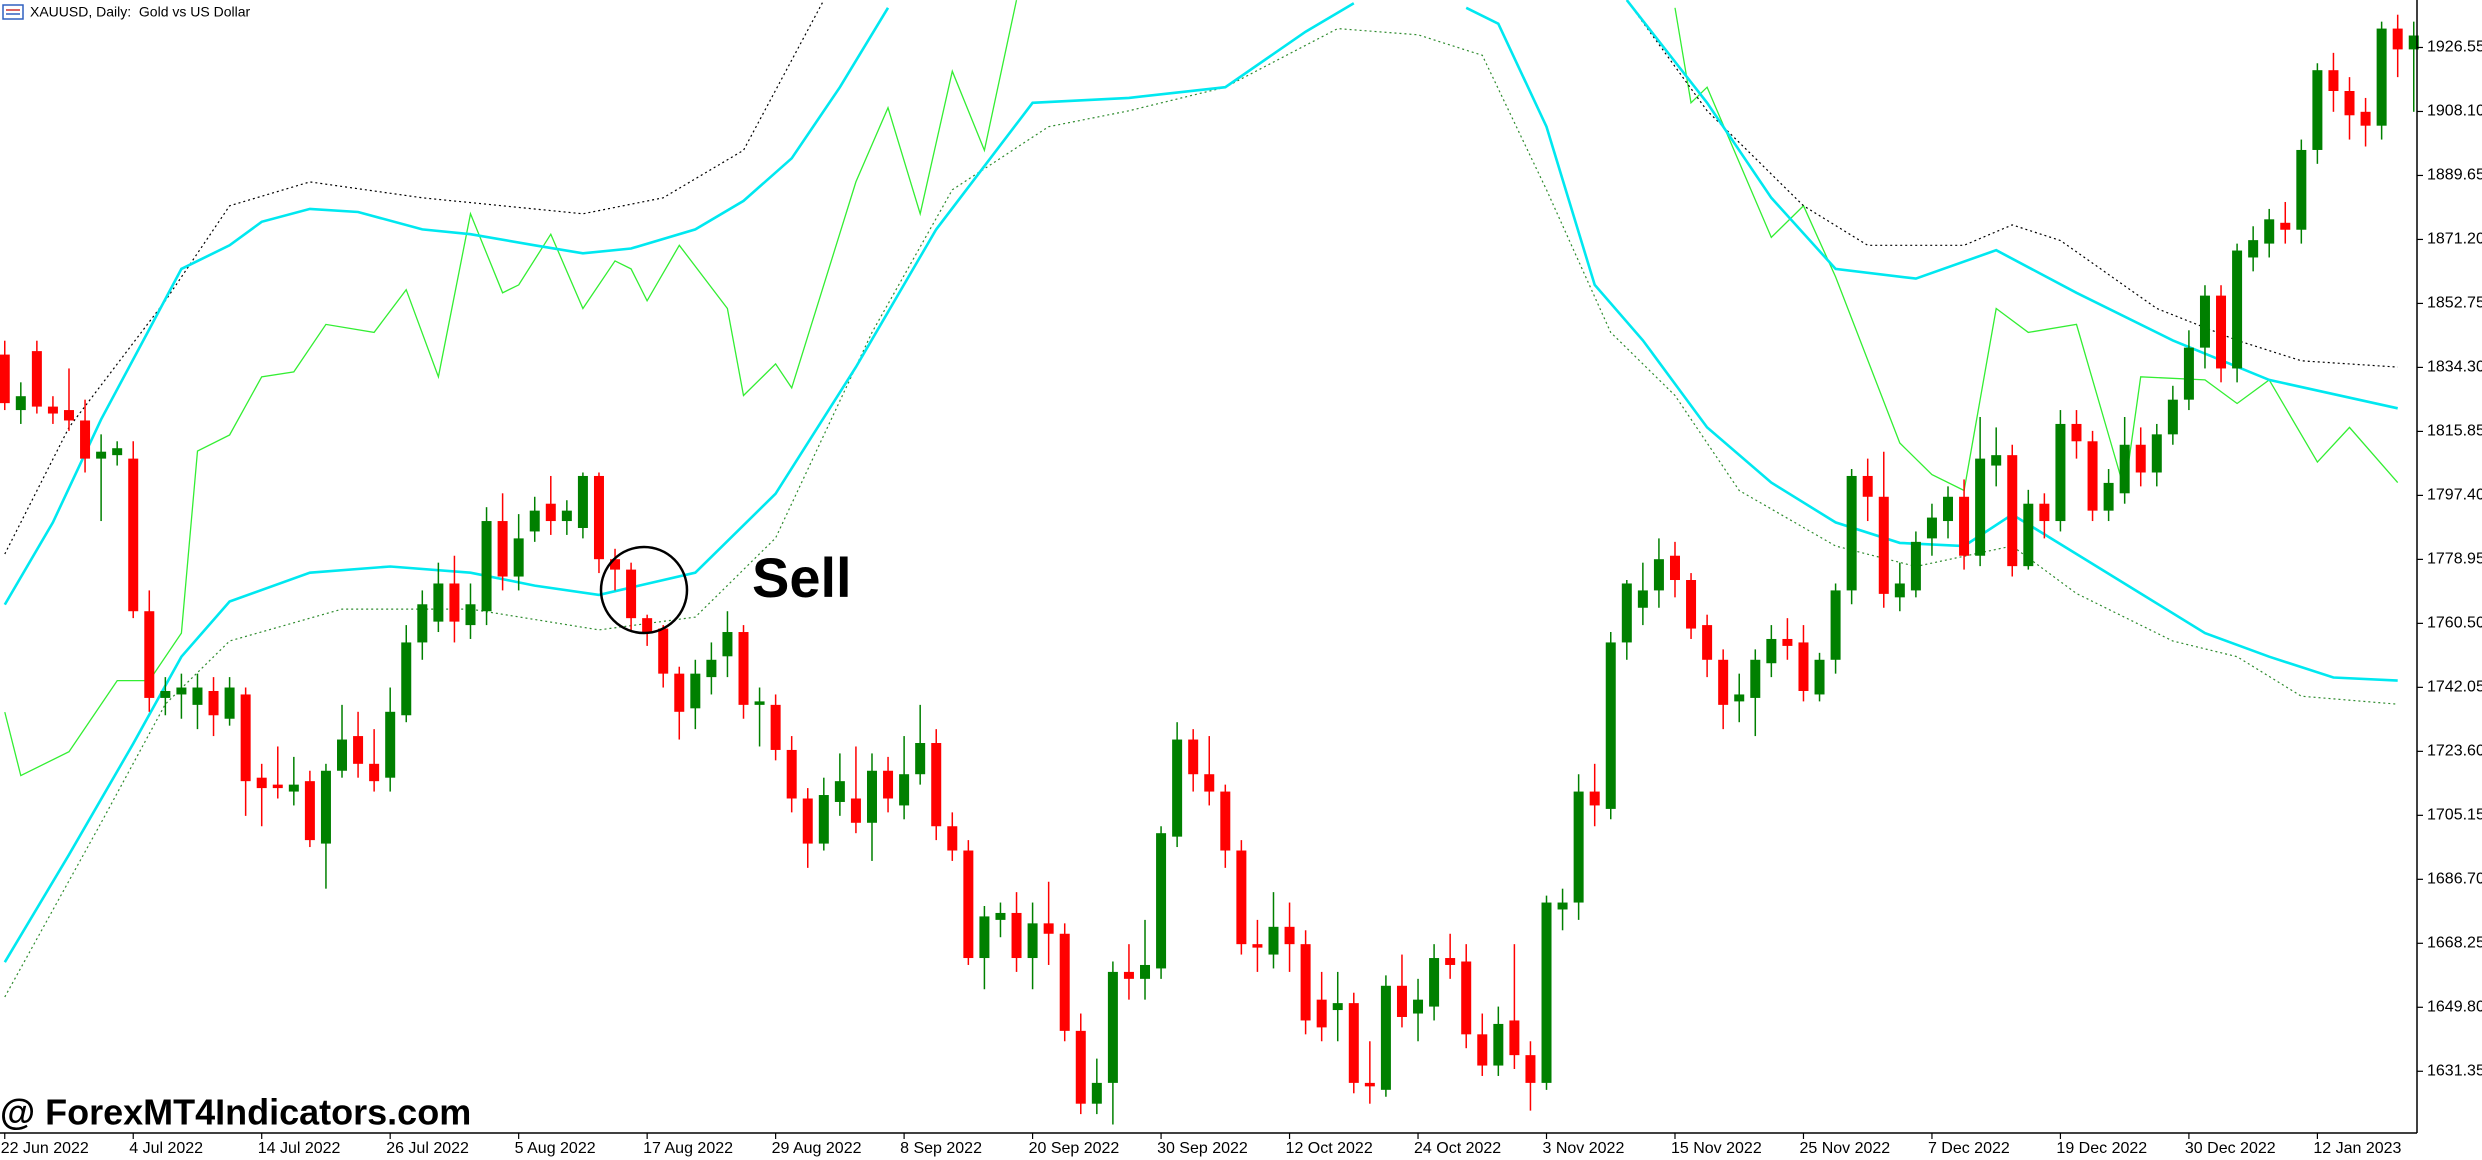  What do you see at coordinates (140, 12) in the screenshot?
I see `chart-title: XAUUSD, Daily: Gold vs US Dollar` at bounding box center [140, 12].